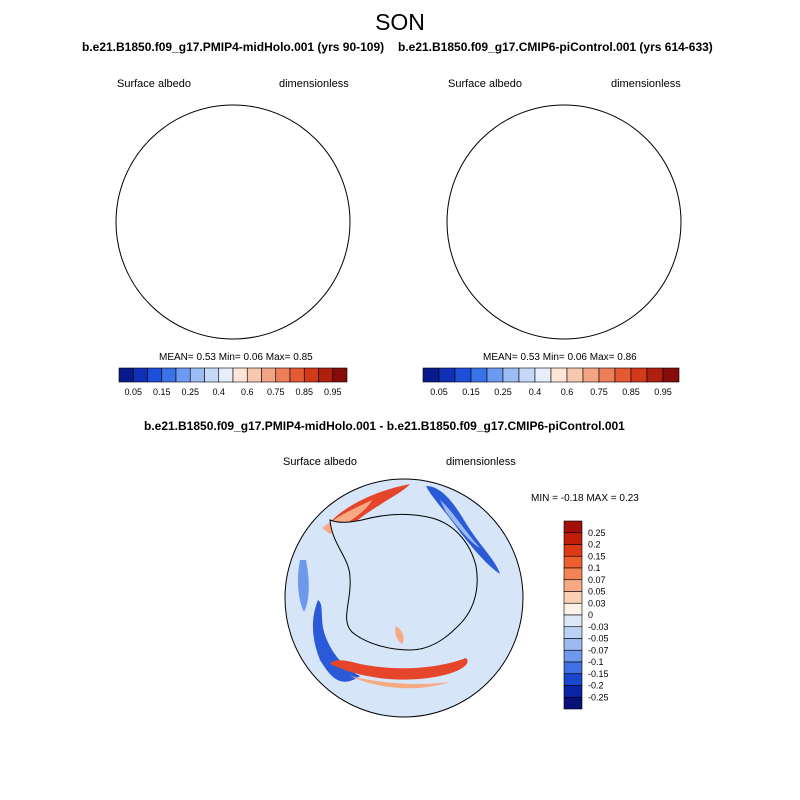  I want to click on left-max-value: 0.85, so click(303, 357).